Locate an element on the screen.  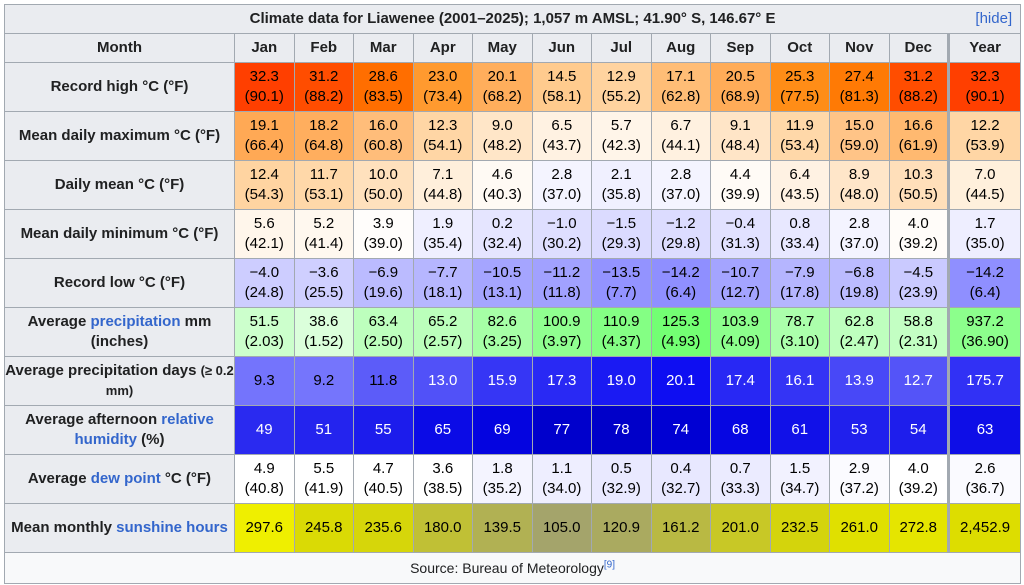
month-value-cell: −6.8 (19.8) is located at coordinates (859, 283).